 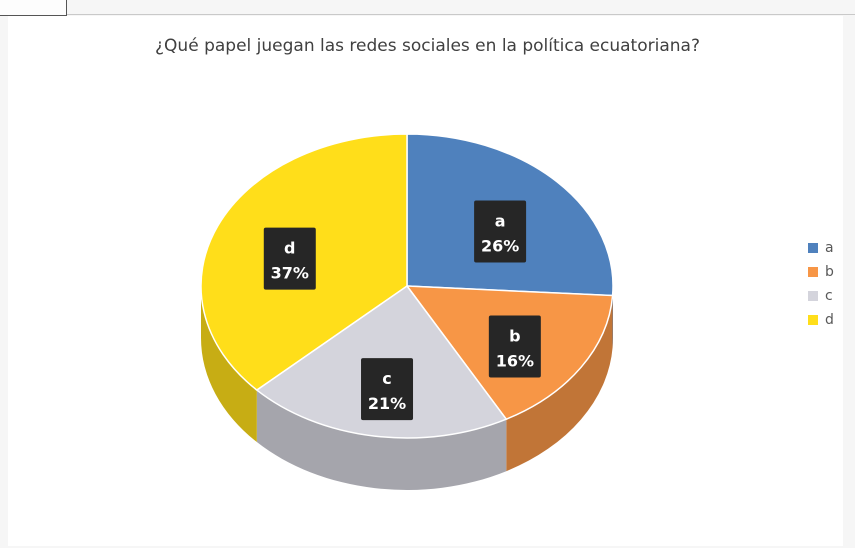 What do you see at coordinates (33, 8) in the screenshot?
I see `corner-tab` at bounding box center [33, 8].